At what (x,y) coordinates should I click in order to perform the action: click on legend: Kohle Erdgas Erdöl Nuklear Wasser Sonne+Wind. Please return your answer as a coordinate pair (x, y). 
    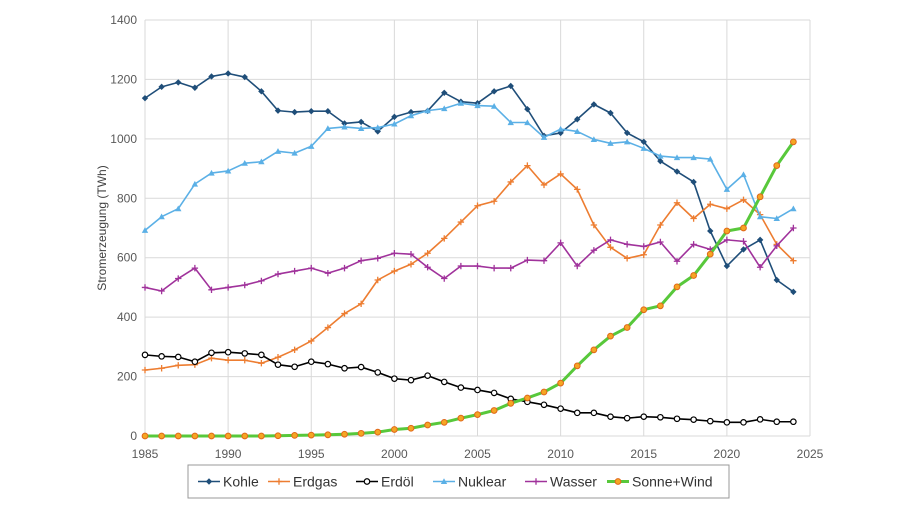
    Looking at the image, I should click on (458, 481).